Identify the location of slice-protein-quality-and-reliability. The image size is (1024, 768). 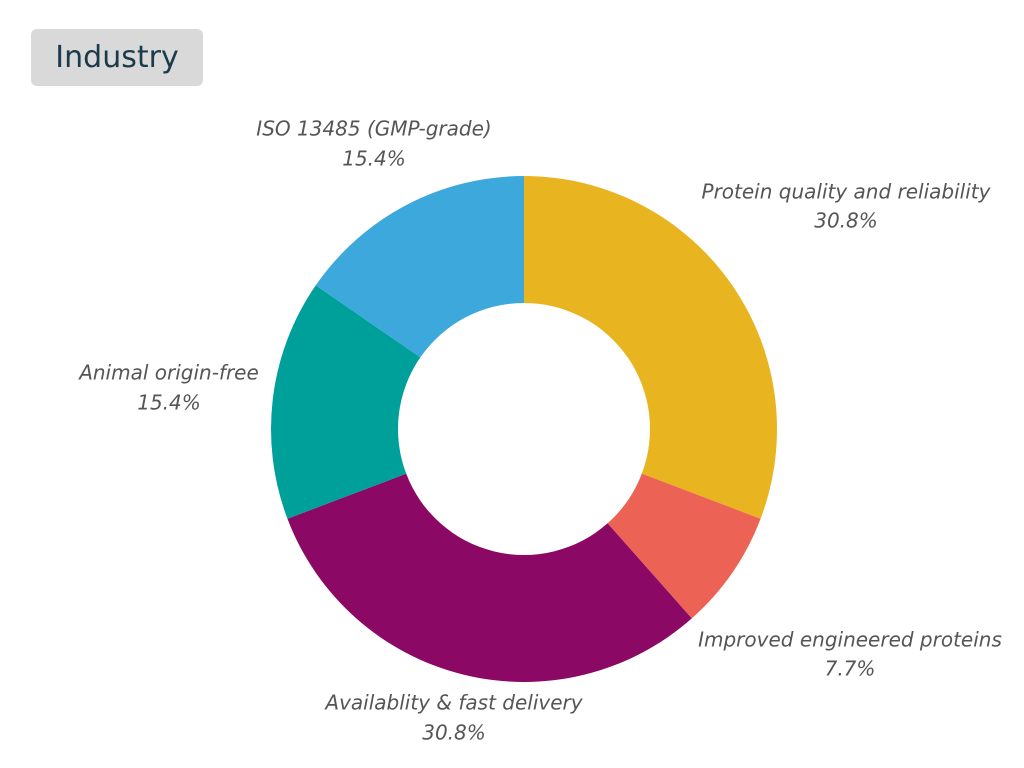
(650, 347).